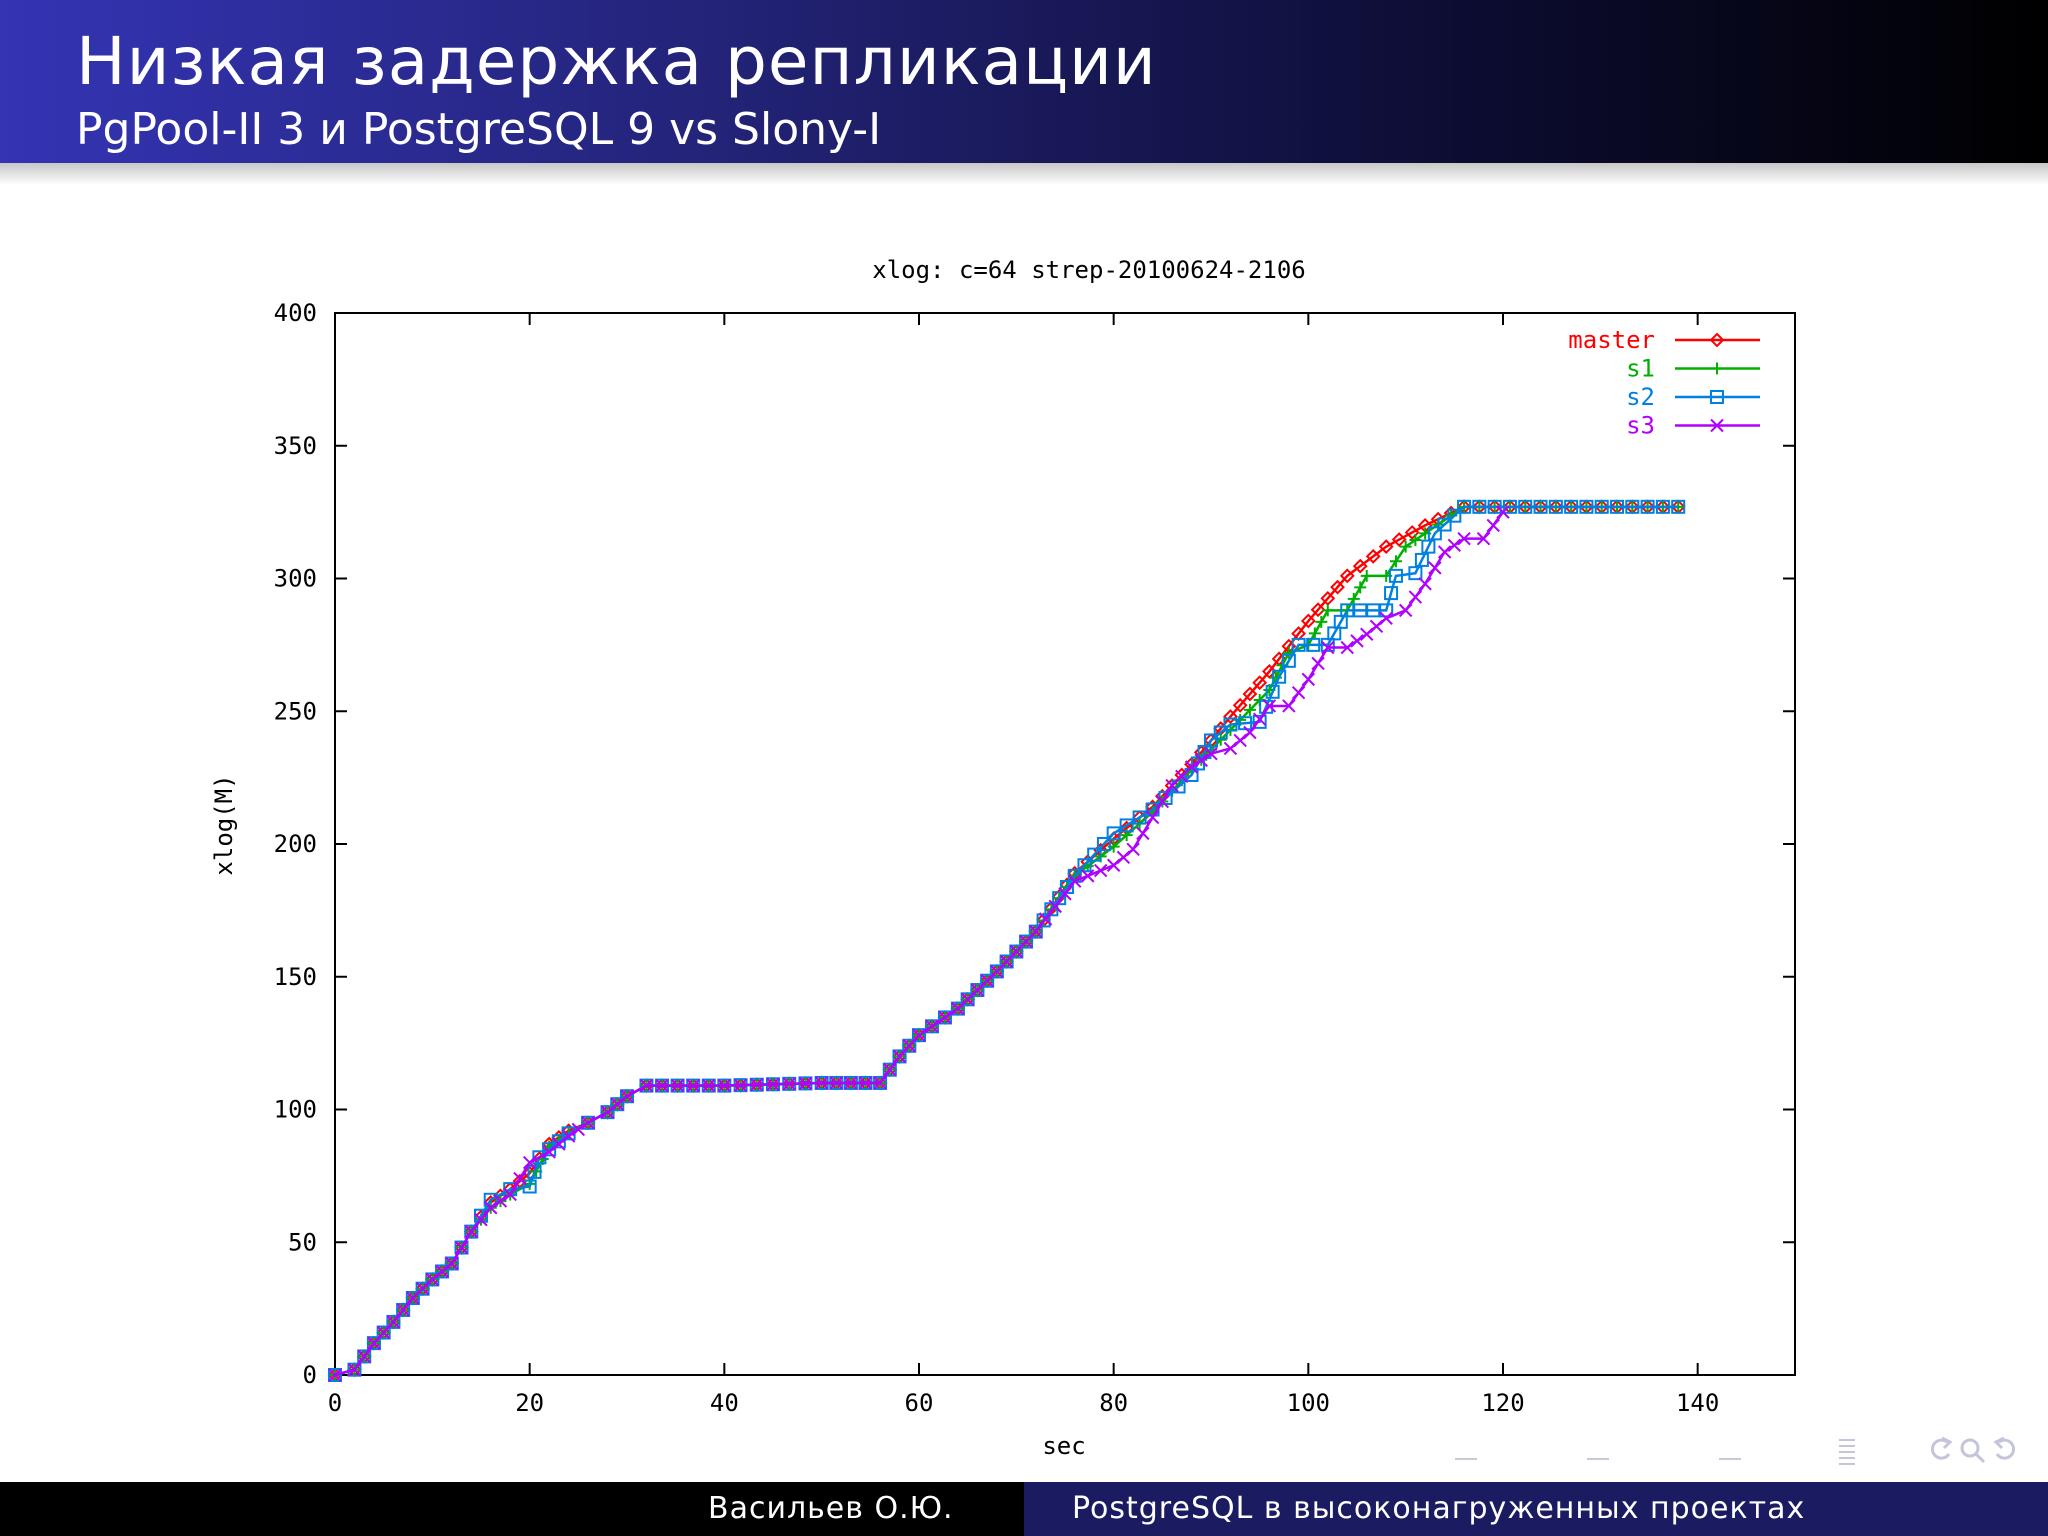 Image resolution: width=2048 pixels, height=1536 pixels. I want to click on footer-talk-title: PostgreSQL в высоконагруженных проектах, so click(1536, 1509).